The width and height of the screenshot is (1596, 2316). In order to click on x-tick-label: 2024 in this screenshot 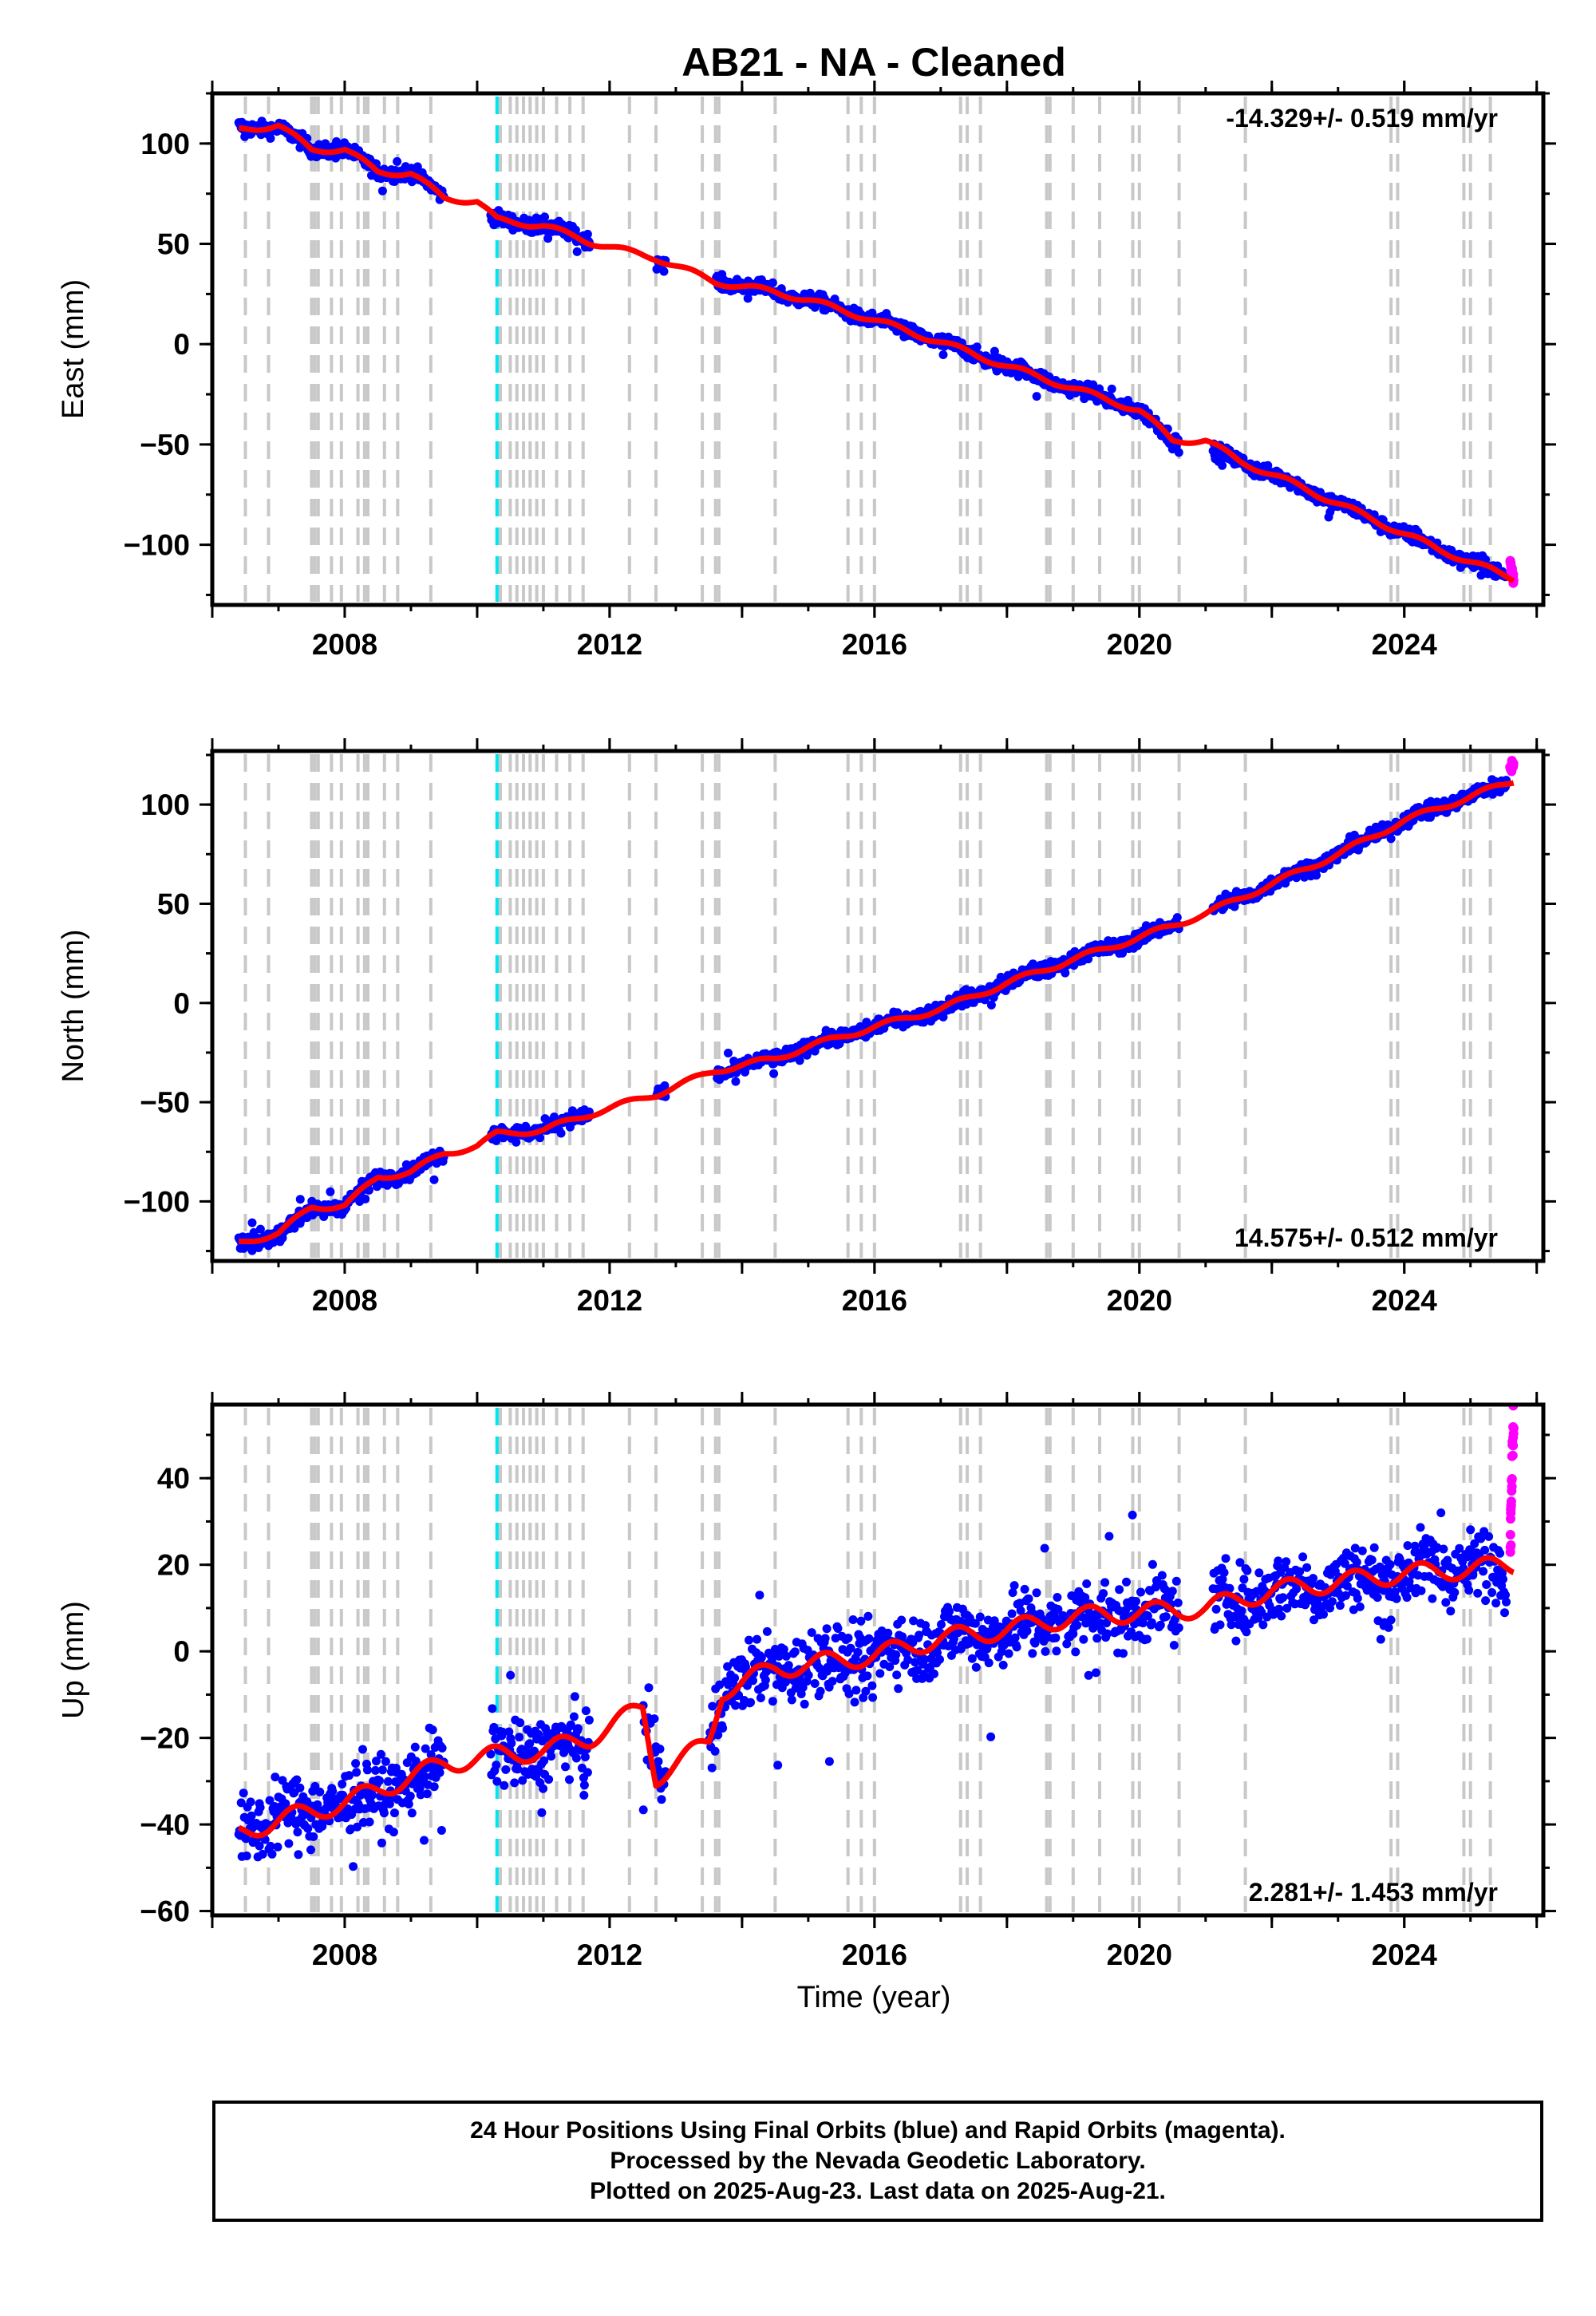, I will do `click(1405, 644)`.